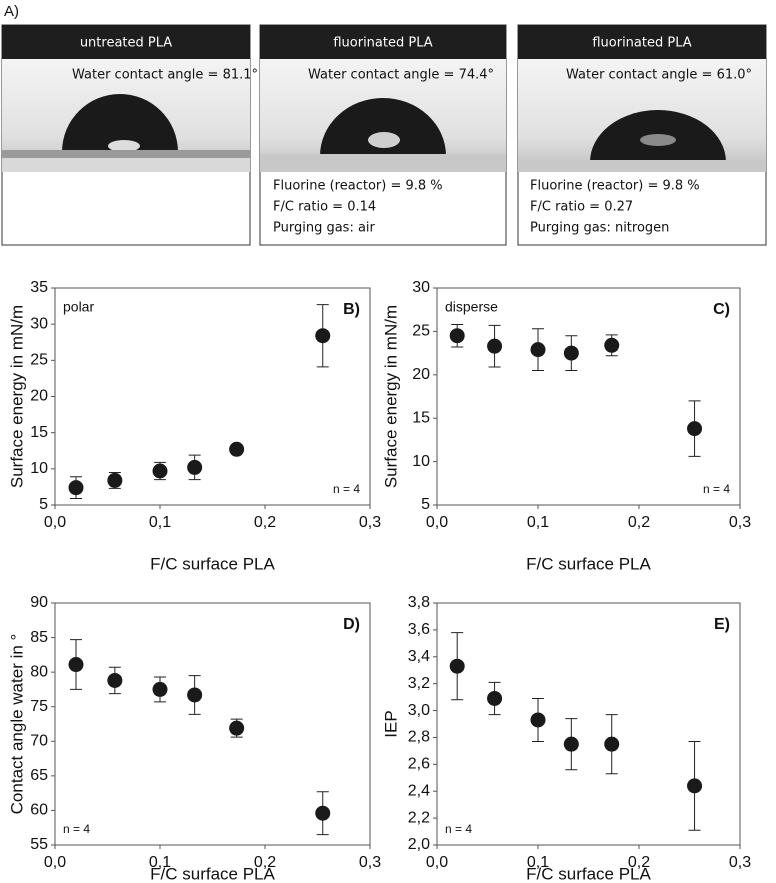  I want to click on panel-label: B), so click(351, 309).